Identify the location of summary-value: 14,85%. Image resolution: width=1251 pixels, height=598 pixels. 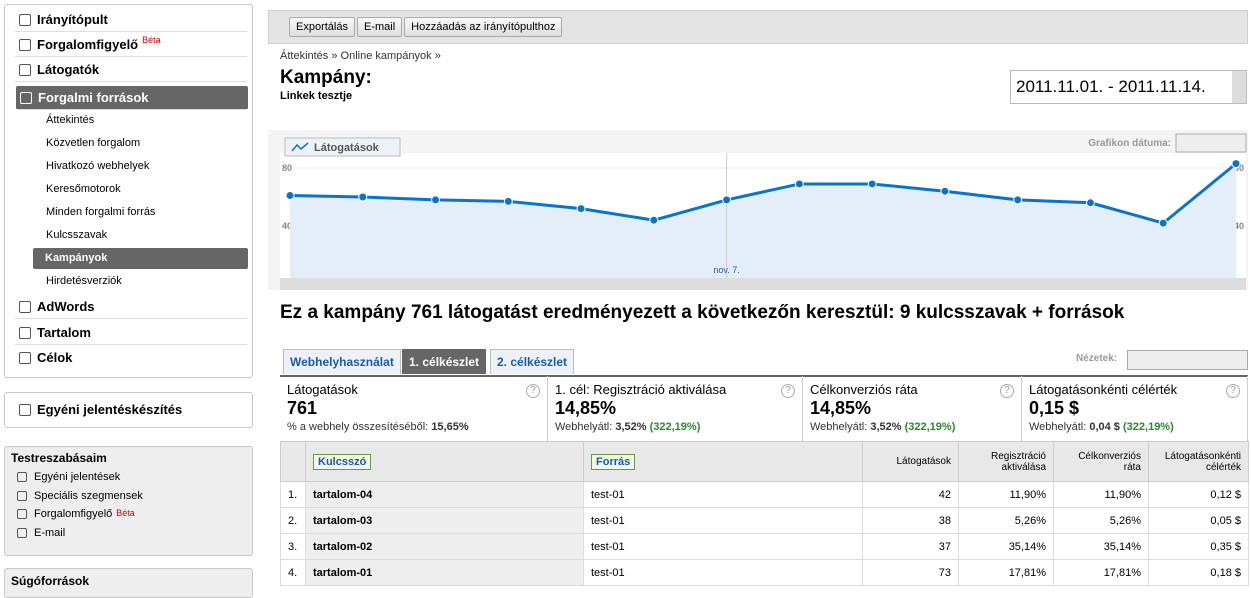
(586, 408).